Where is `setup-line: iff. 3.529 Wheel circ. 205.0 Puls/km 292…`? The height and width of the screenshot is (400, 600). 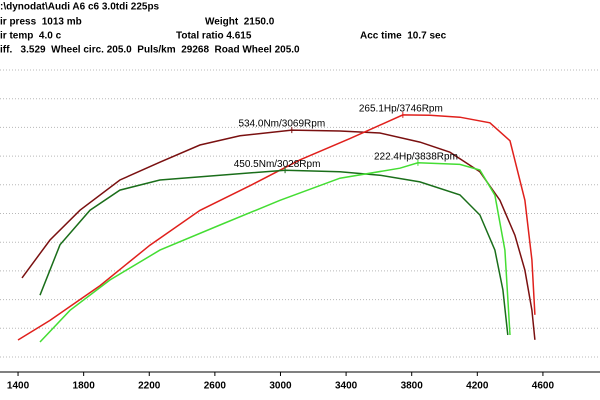
setup-line: iff. 3.529 Wheel circ. 205.0 Puls/km 292… is located at coordinates (150, 50).